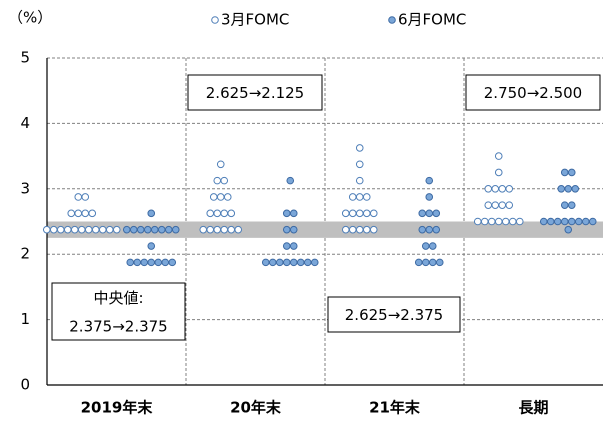 Image resolution: width=605 pixels, height=421 pixels. What do you see at coordinates (25, 254) in the screenshot?
I see `y-tick-label: 2` at bounding box center [25, 254].